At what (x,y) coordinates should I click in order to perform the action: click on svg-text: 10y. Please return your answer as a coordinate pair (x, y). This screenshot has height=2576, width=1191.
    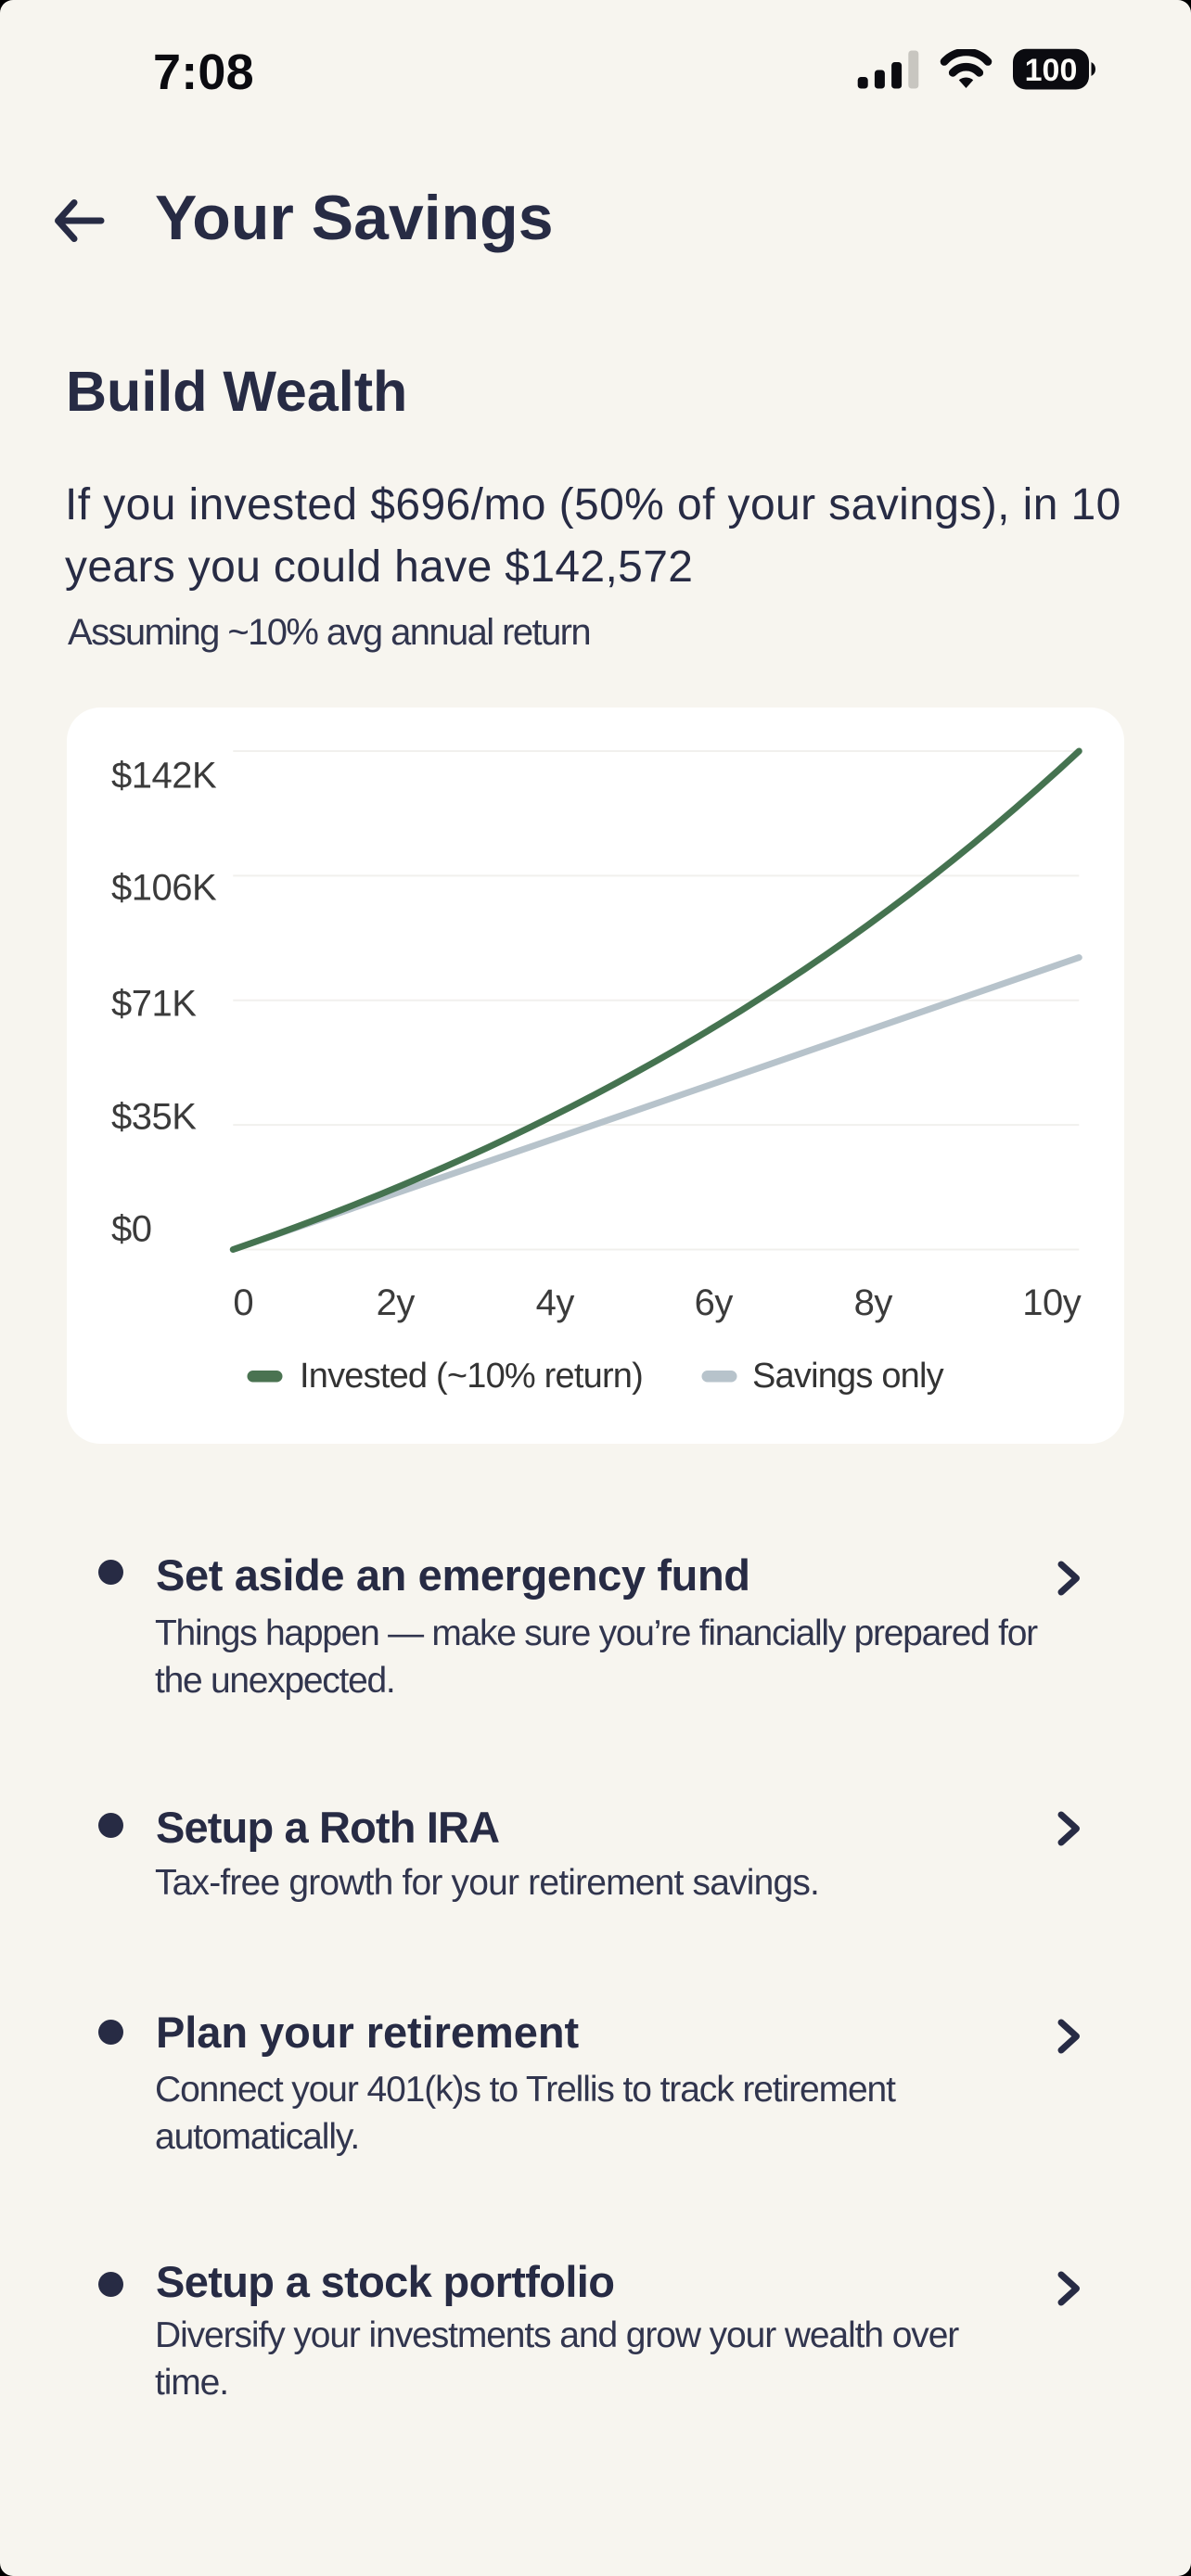
    Looking at the image, I should click on (1051, 1303).